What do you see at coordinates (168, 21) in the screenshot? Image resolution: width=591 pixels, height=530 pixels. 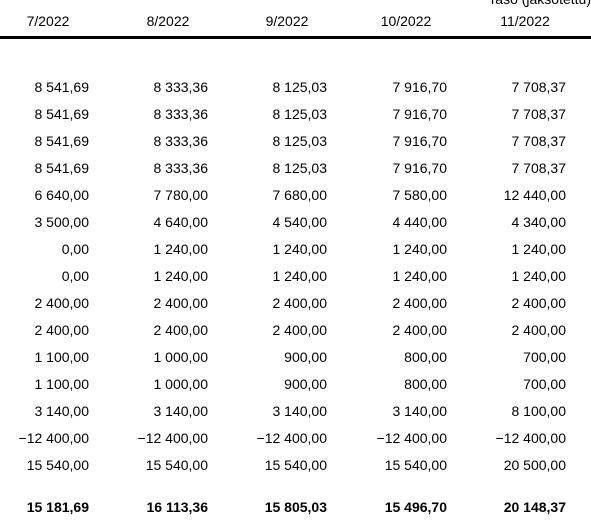 I see `column-header-8-2022: 8/2022` at bounding box center [168, 21].